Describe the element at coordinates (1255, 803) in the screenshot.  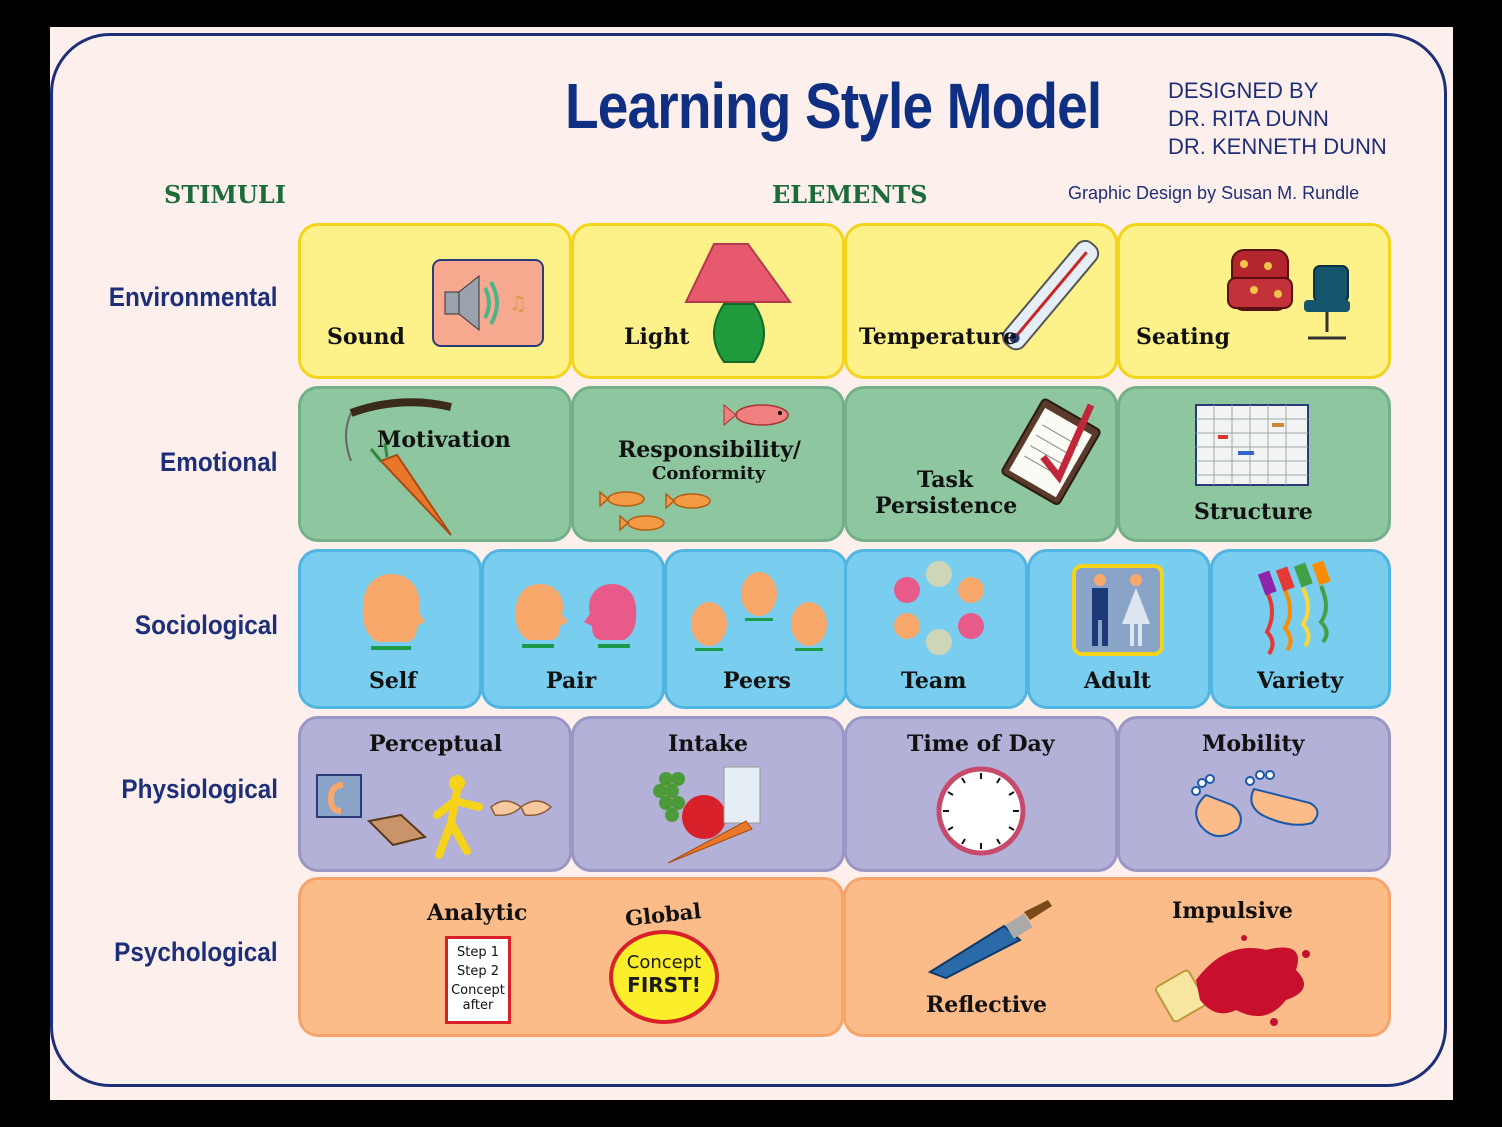
I see `footprints-icon` at that location.